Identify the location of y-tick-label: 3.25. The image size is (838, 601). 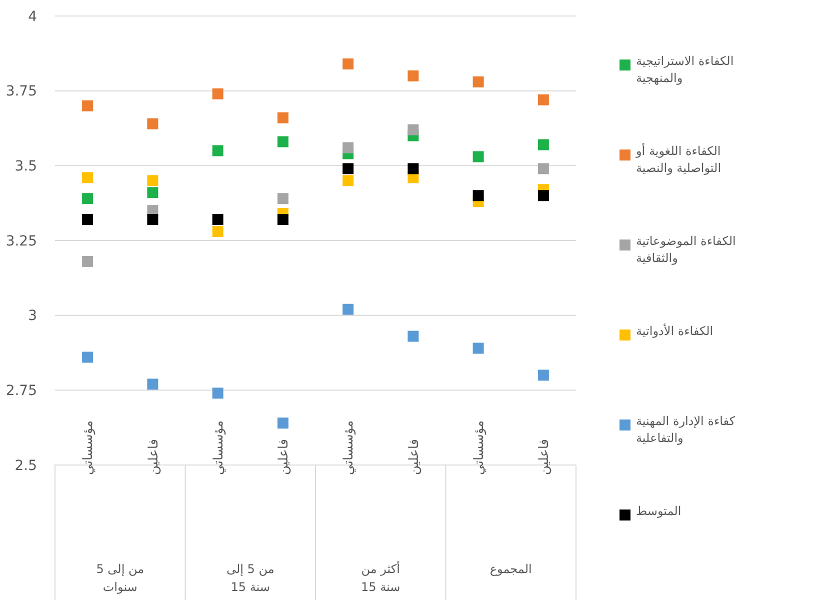
(21, 241).